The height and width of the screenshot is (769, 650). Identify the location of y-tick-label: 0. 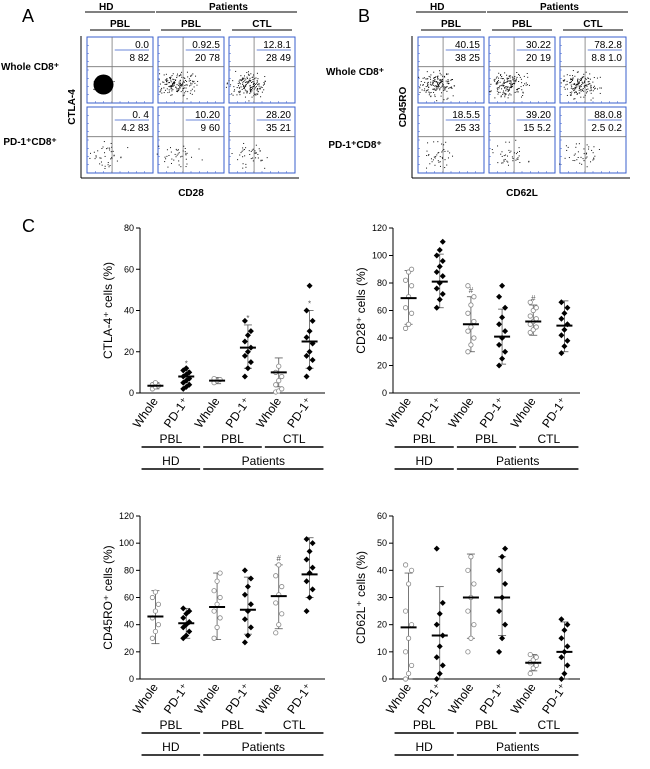
(384, 393).